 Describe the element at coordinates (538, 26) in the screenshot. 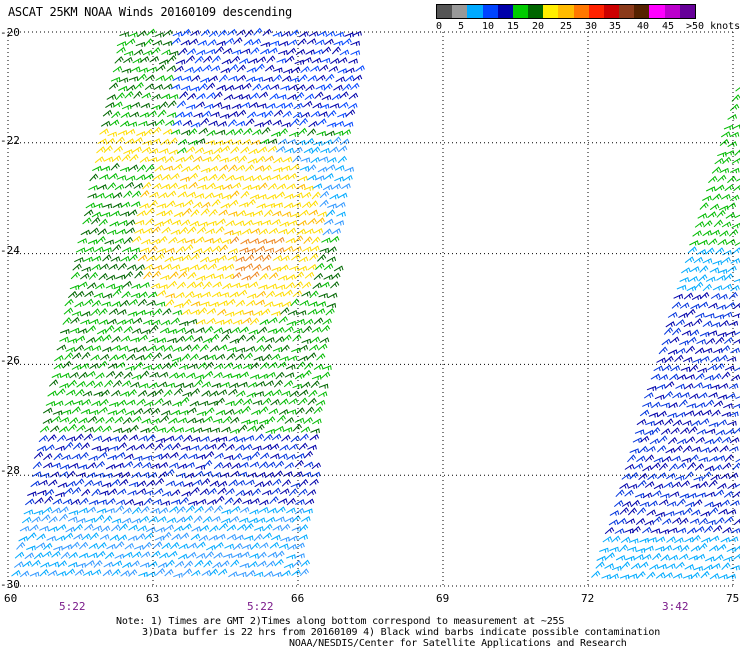

I see `colorbar-label: 20` at that location.